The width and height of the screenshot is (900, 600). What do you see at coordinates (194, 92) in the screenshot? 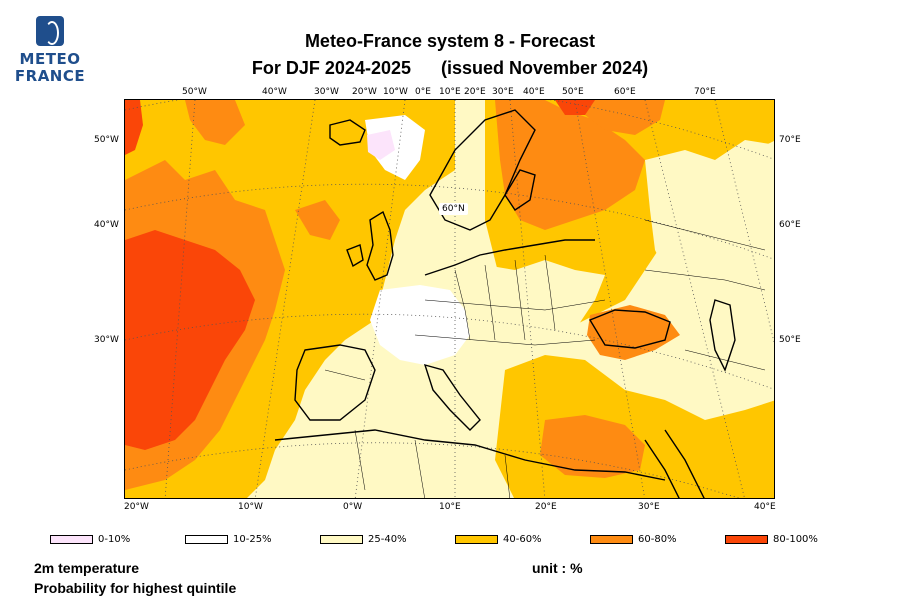
I see `top-lon-label: 50°W` at bounding box center [194, 92].